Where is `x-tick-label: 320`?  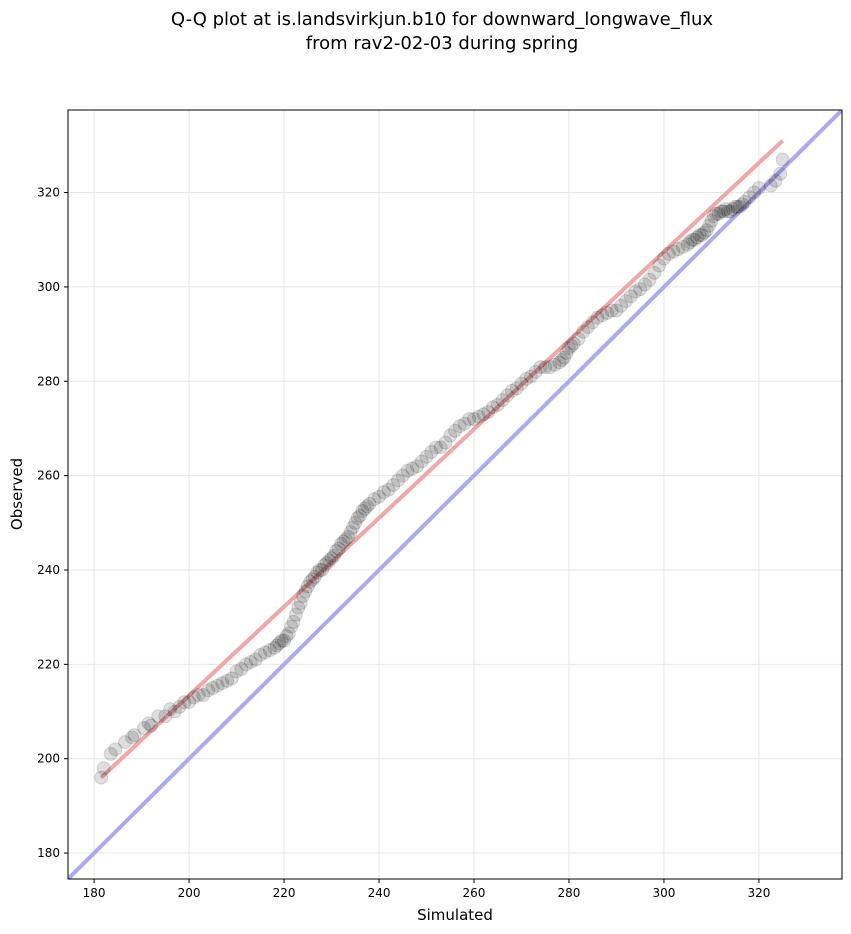 x-tick-label: 320 is located at coordinates (758, 893).